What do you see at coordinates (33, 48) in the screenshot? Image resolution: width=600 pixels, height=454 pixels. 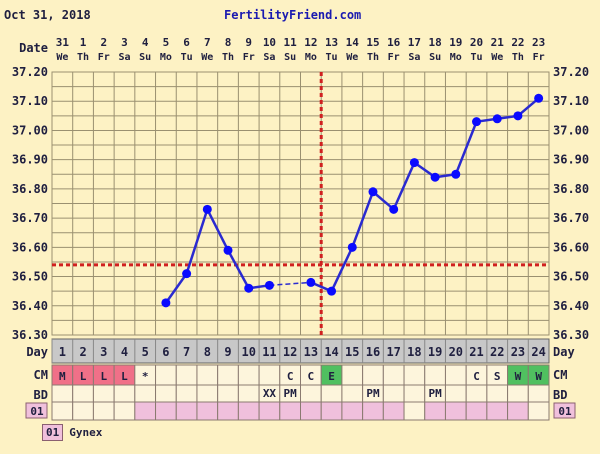 I see `date-label: Date` at bounding box center [33, 48].